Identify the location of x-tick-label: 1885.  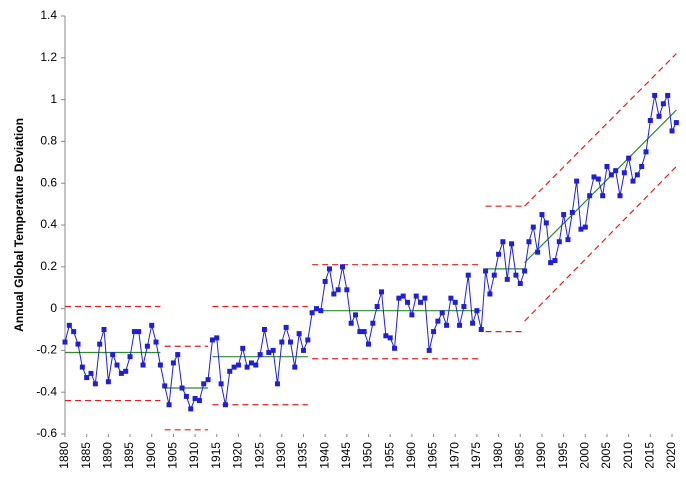
(86, 455).